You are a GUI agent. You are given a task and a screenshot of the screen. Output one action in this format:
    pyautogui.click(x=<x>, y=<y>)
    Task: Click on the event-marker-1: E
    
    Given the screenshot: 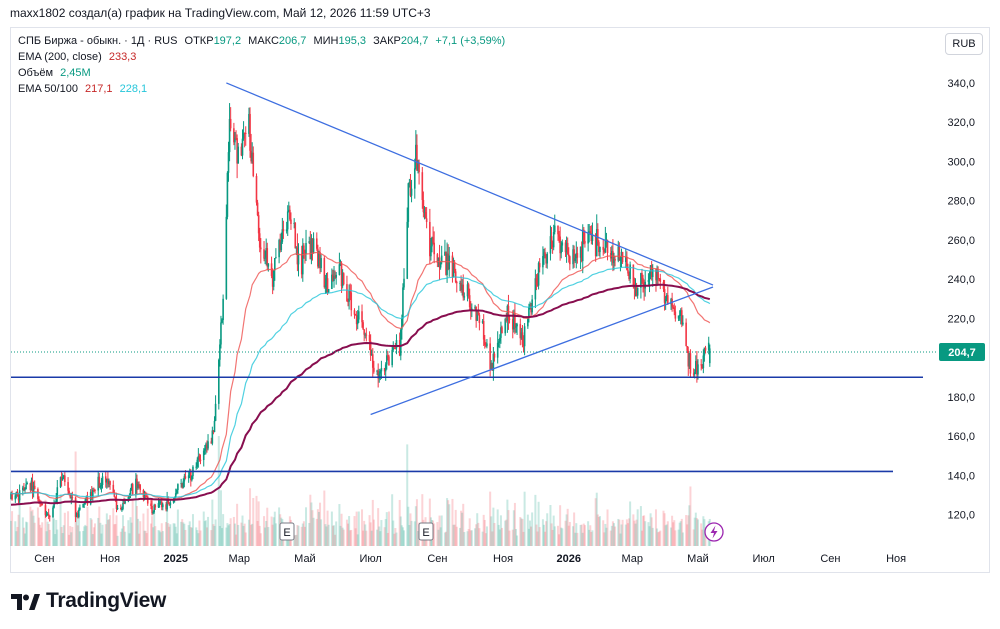 What is the action you would take?
    pyautogui.click(x=287, y=531)
    